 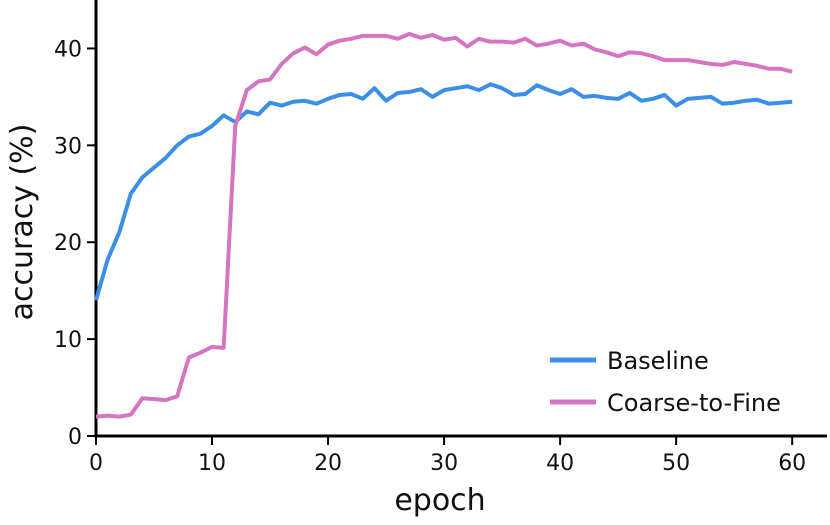 What do you see at coordinates (560, 463) in the screenshot?
I see `x-tick-label: 40` at bounding box center [560, 463].